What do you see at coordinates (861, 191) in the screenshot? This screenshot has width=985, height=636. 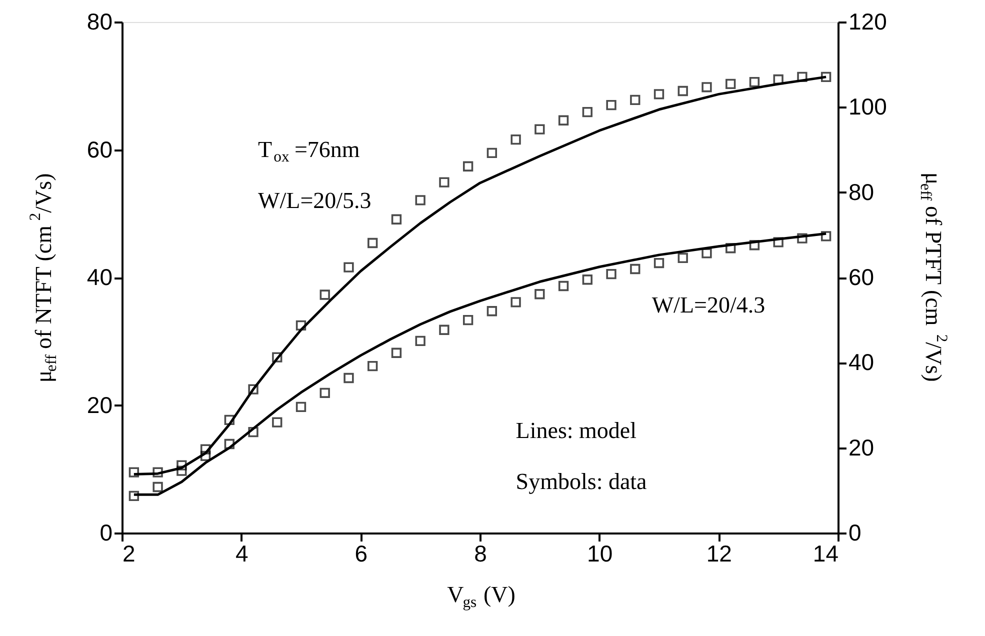 I see `y2-tick-label: 80` at bounding box center [861, 191].